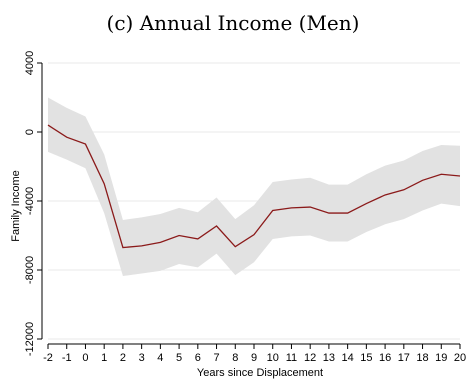 The width and height of the screenshot is (466, 381). Describe the element at coordinates (254, 358) in the screenshot. I see `x-tick-label: 9` at that location.